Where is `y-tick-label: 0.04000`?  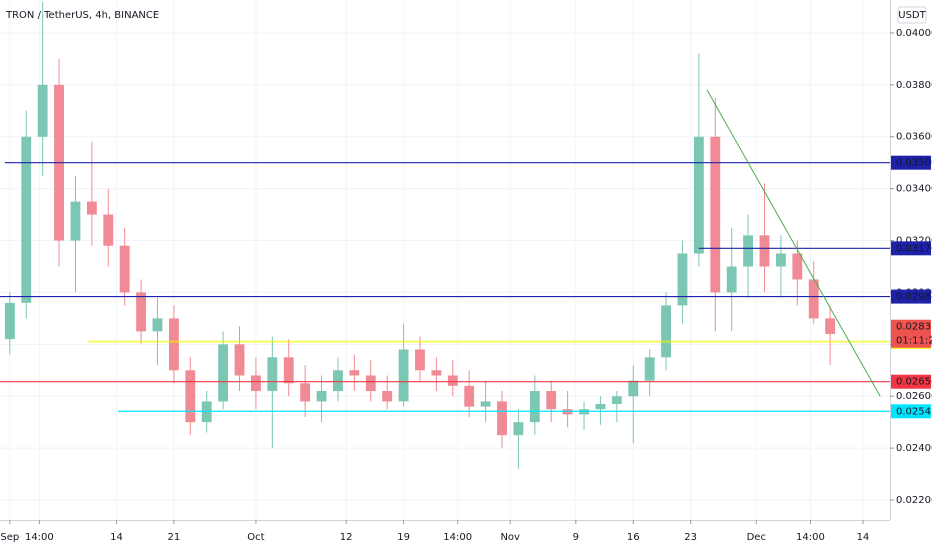 y-tick-label: 0.04000 is located at coordinates (914, 33).